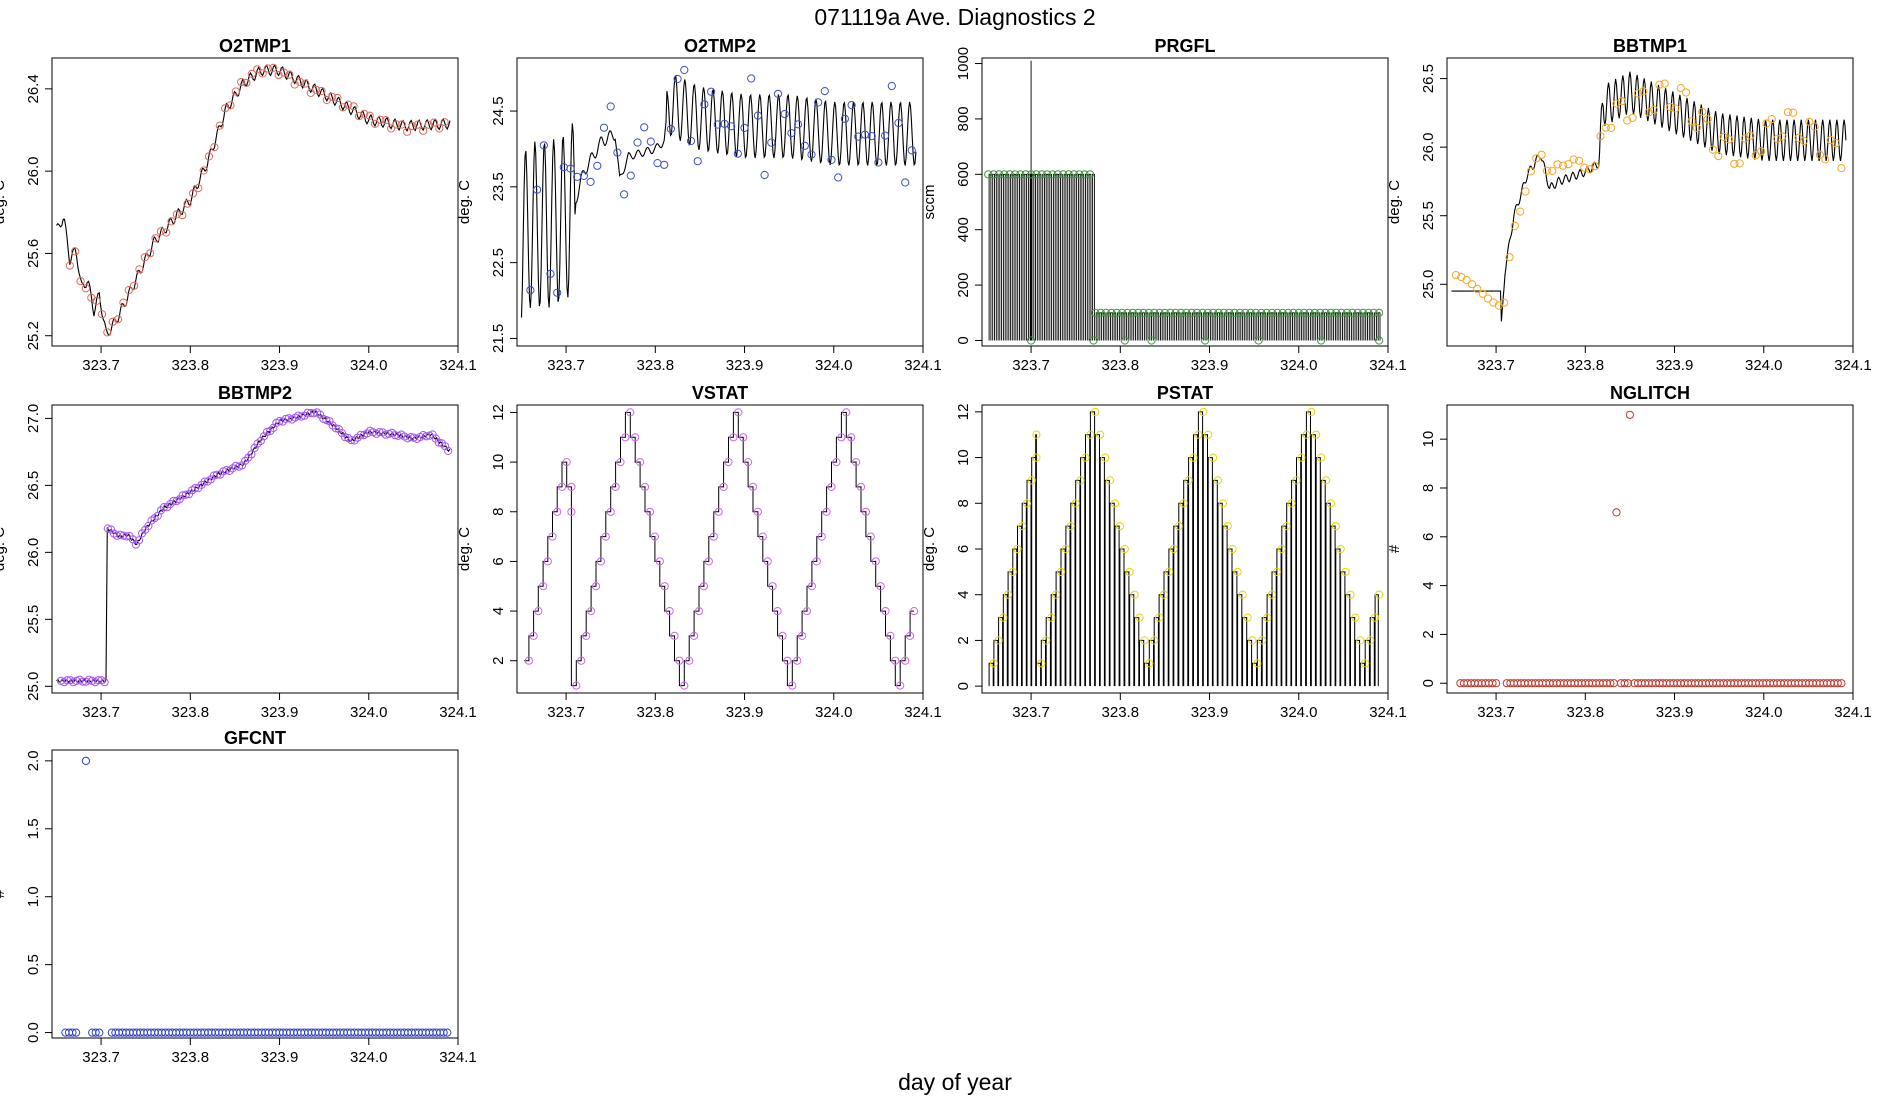 The width and height of the screenshot is (1900, 1100). What do you see at coordinates (255, 393) in the screenshot?
I see `panel-title: BBTMP2` at bounding box center [255, 393].